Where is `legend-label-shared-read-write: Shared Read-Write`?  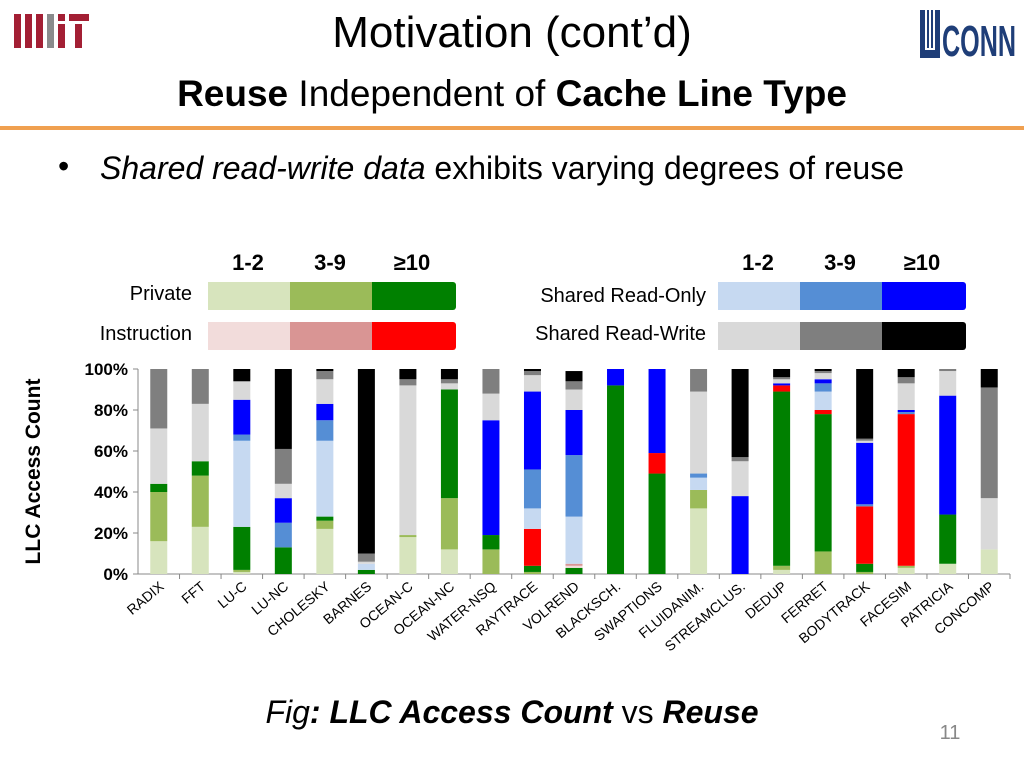 legend-label-shared-read-write: Shared Read-Write is located at coordinates (620, 334).